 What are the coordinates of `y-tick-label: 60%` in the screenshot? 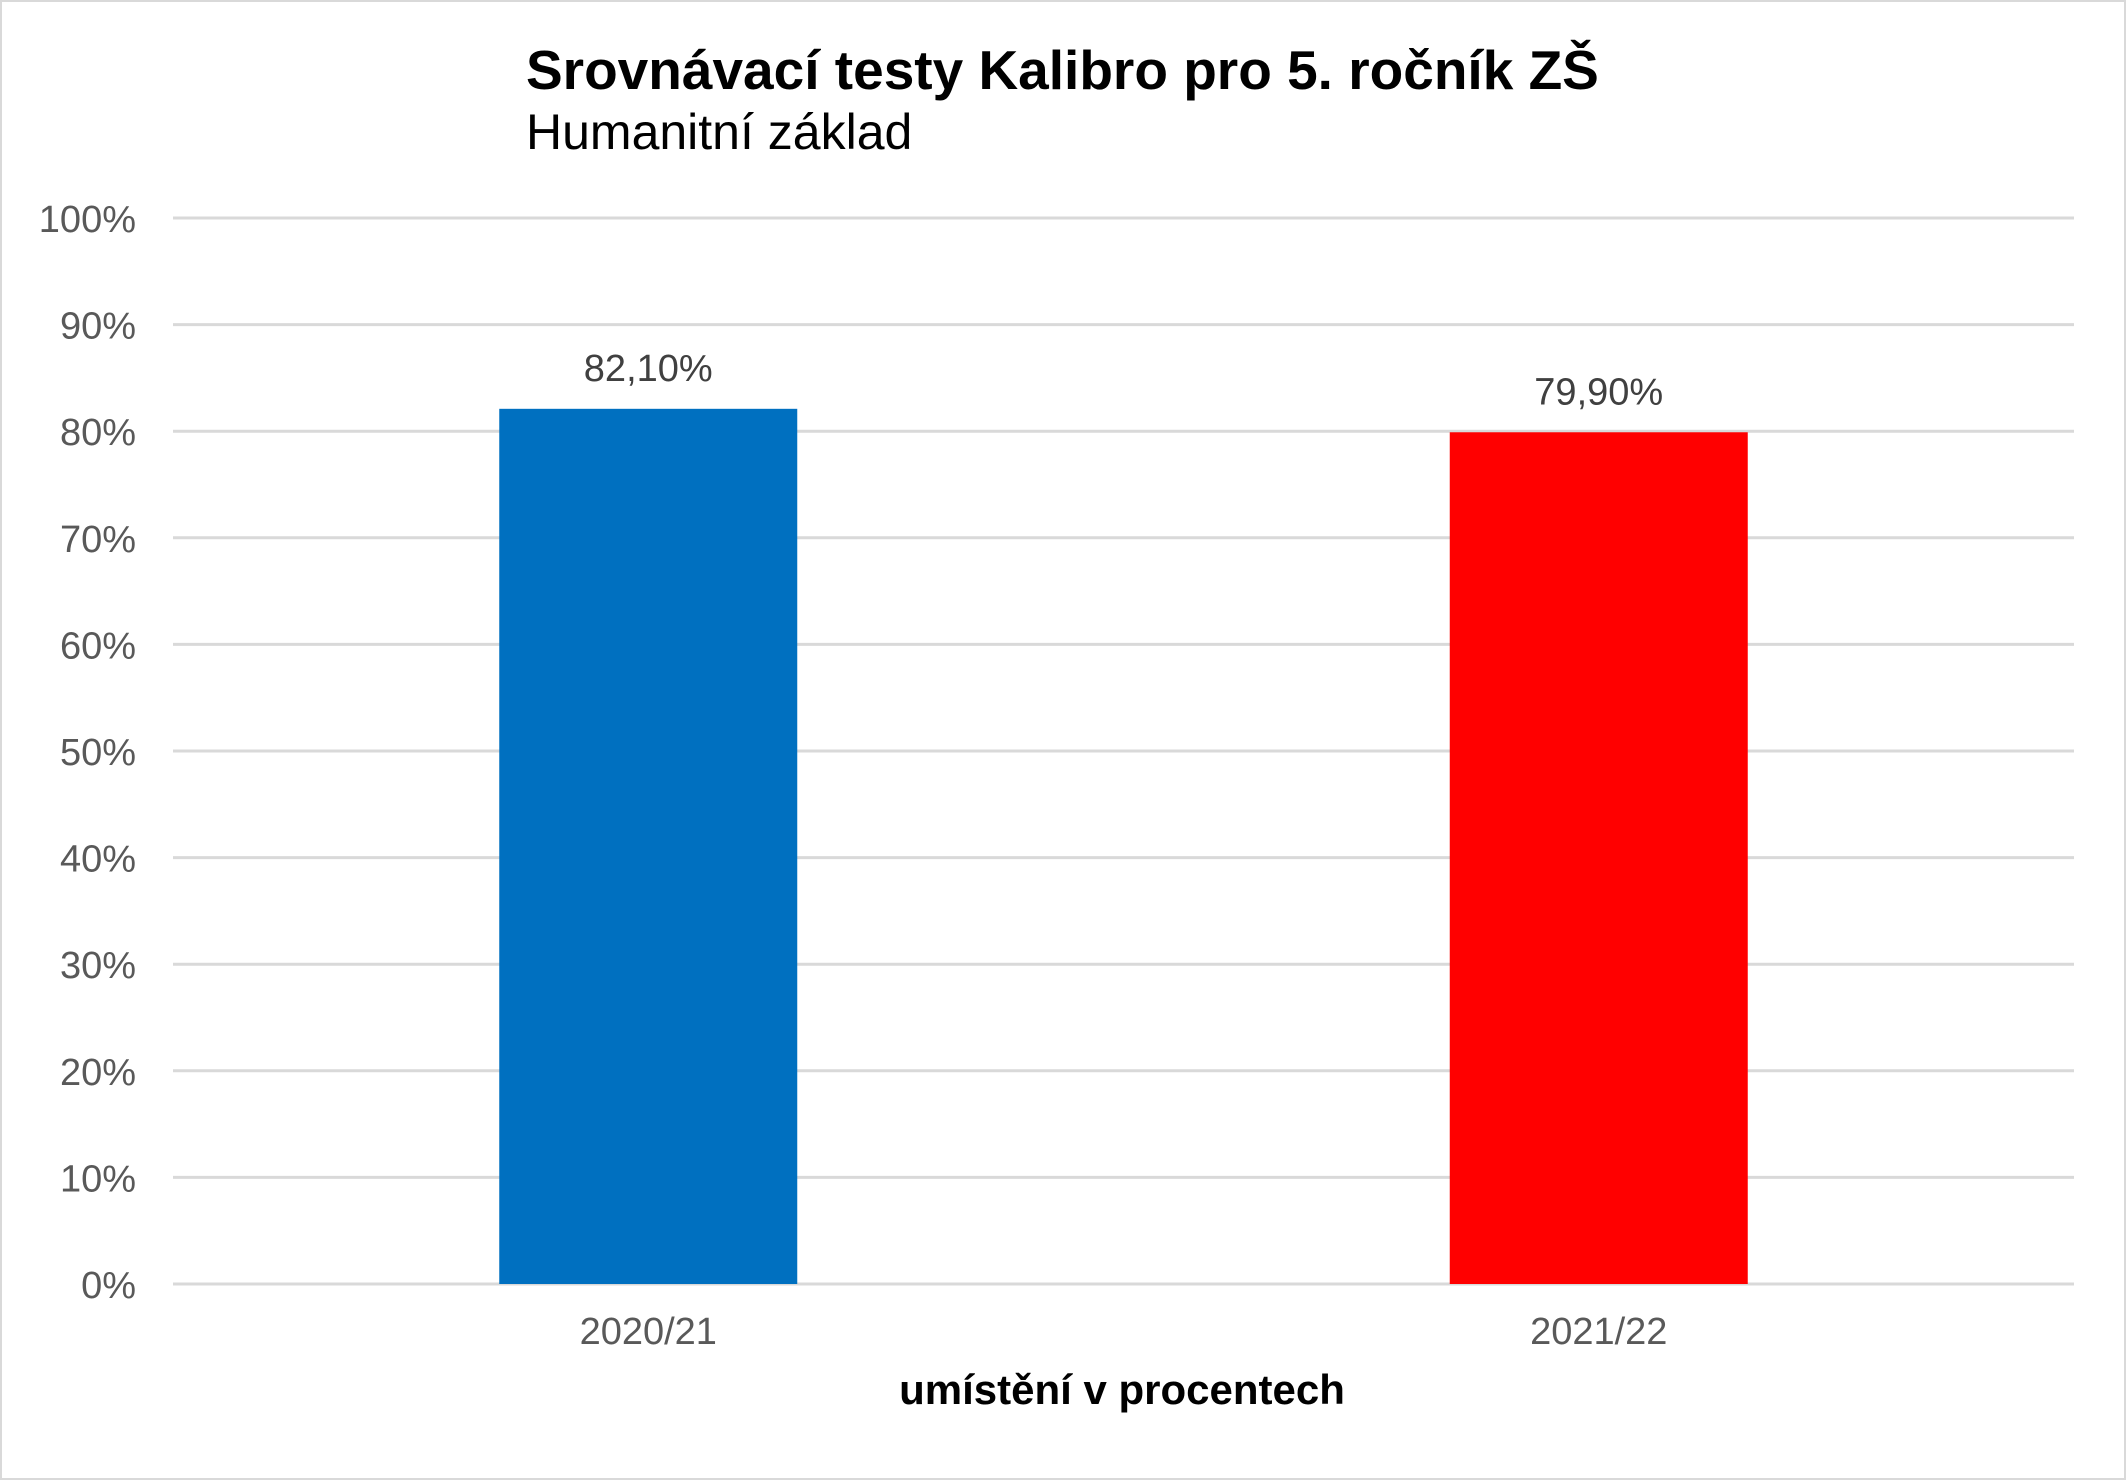 It's located at (98, 646).